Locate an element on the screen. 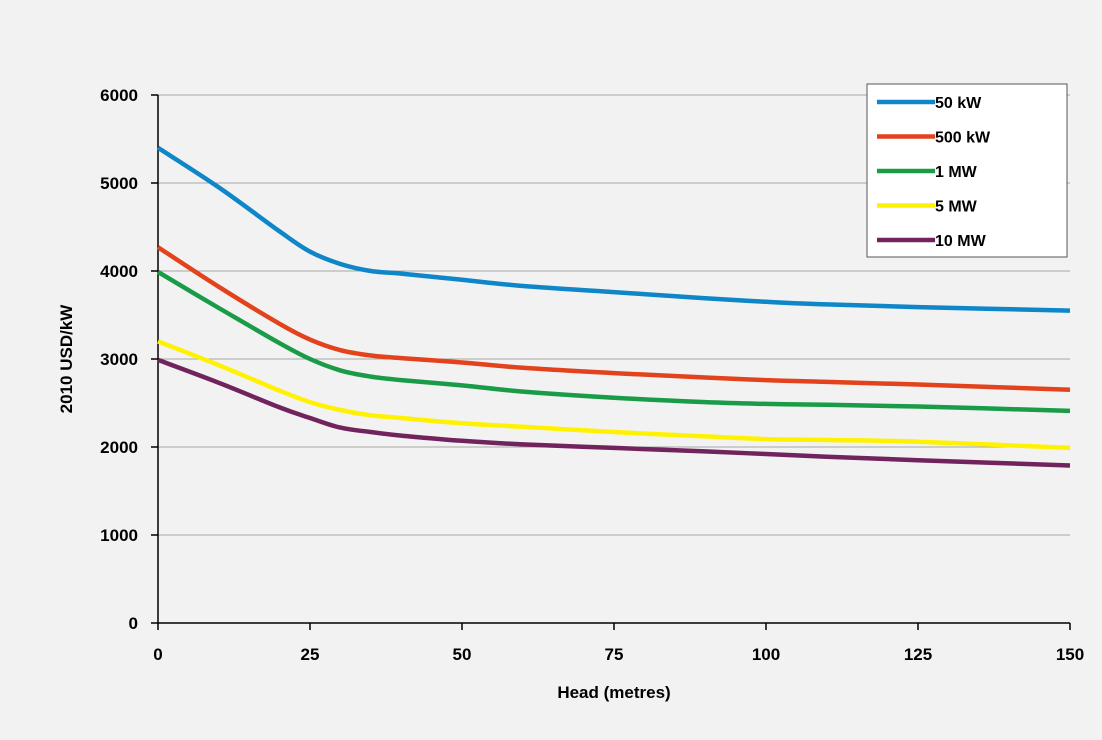 The height and width of the screenshot is (740, 1102). legend-label-5-mw: 5 MW is located at coordinates (956, 207).